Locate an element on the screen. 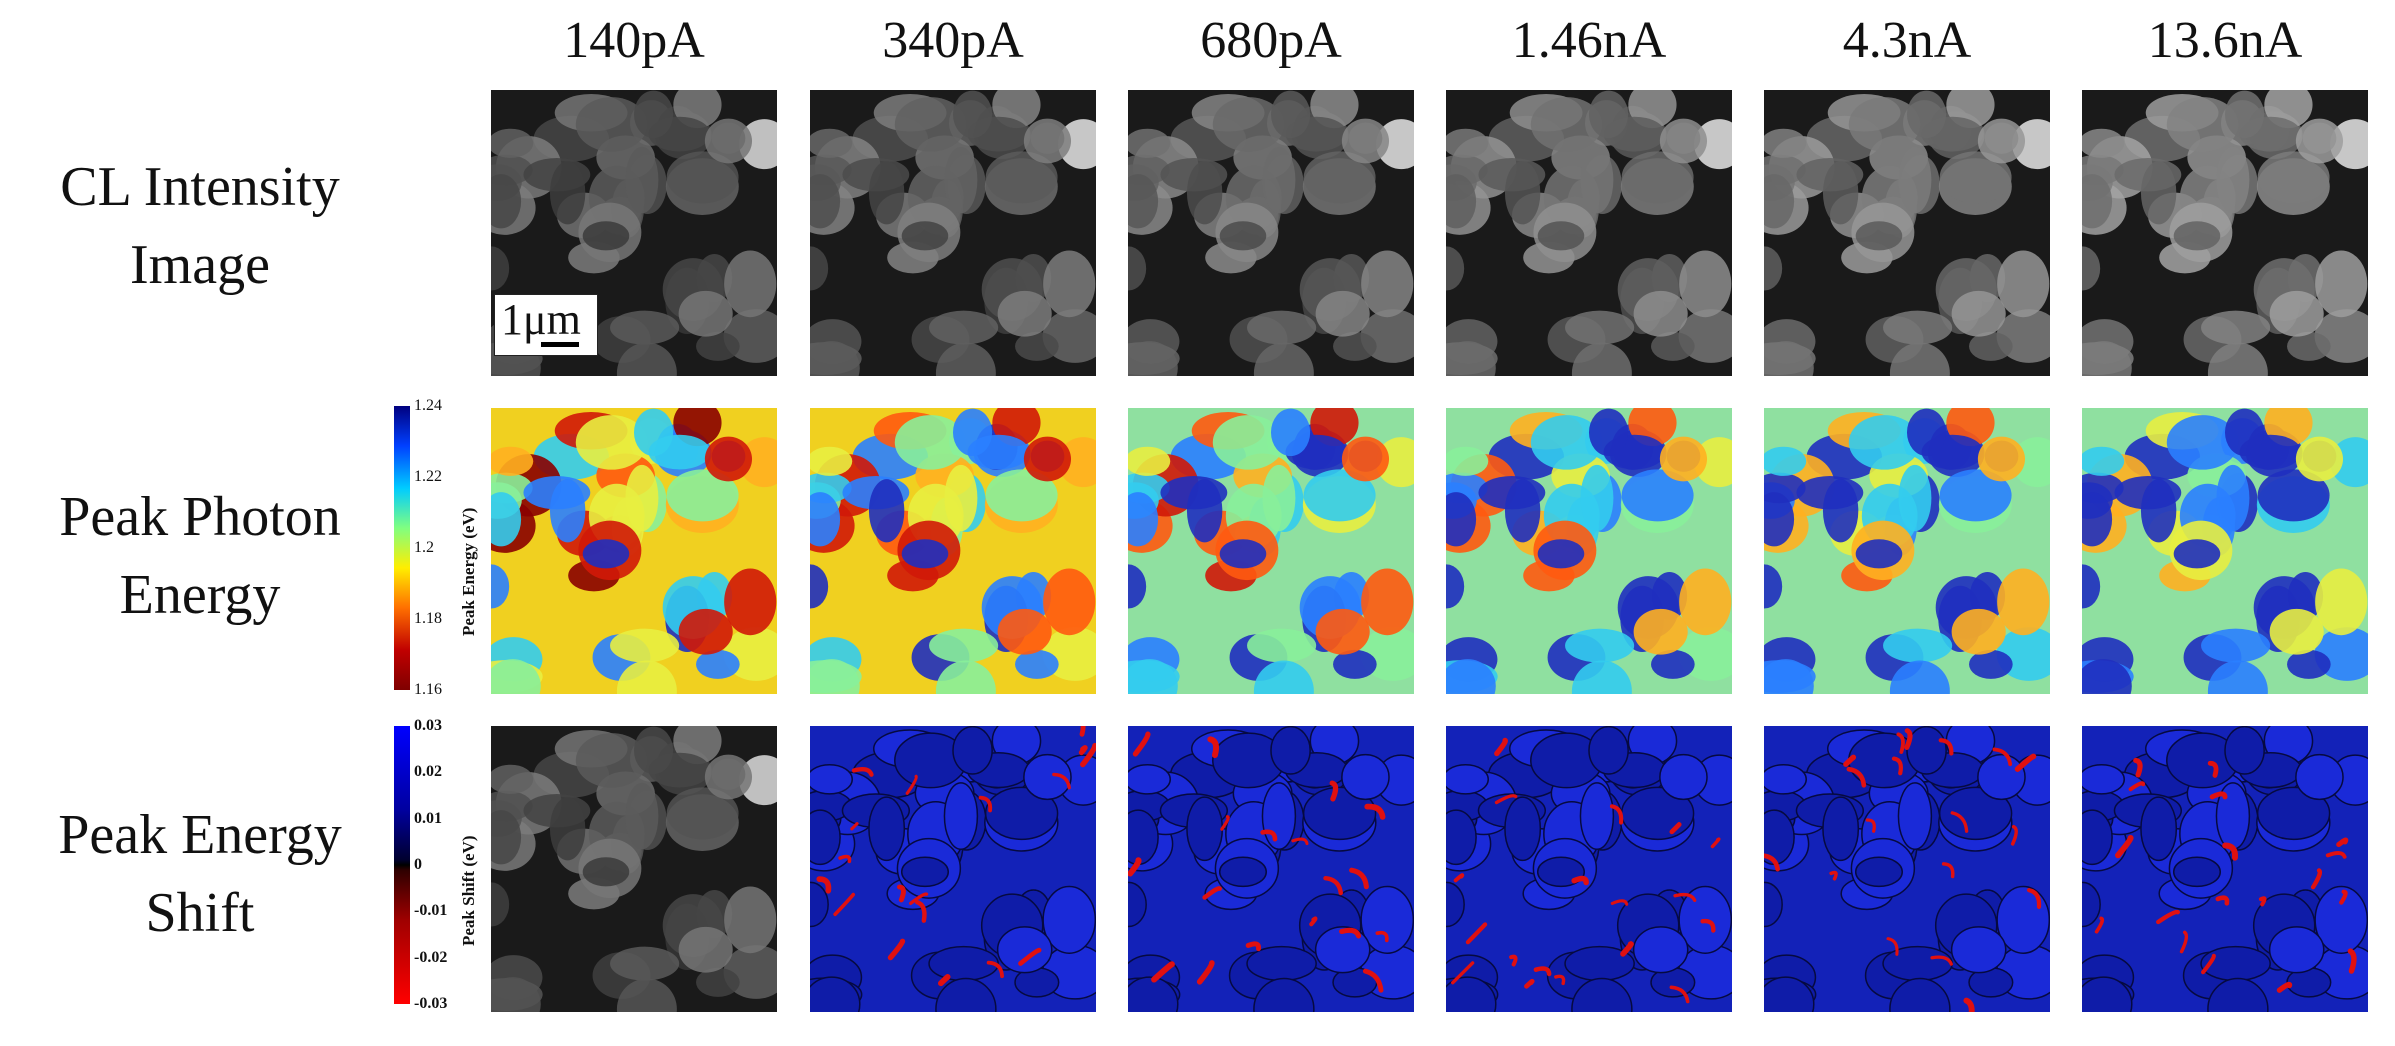 The image size is (2395, 1046). row-label-line: Image is located at coordinates (200, 265).